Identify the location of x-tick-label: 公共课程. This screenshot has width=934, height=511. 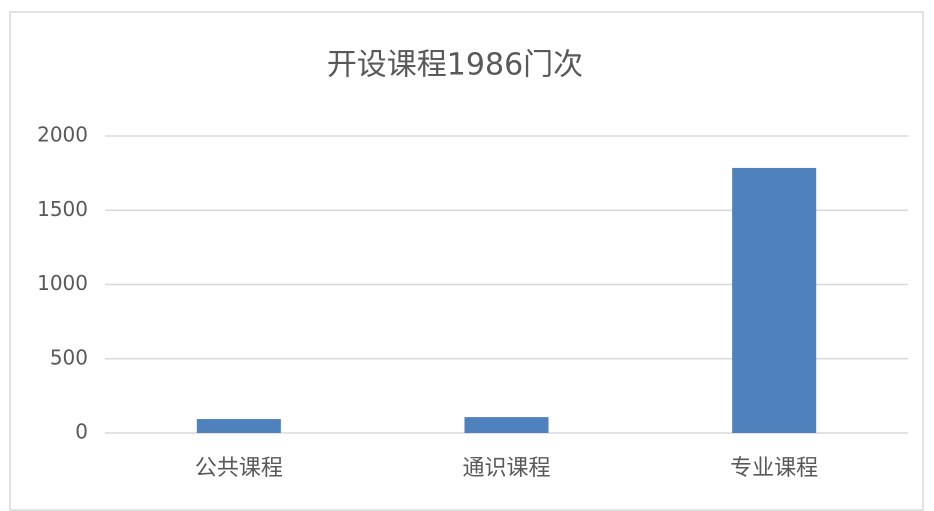
(239, 468).